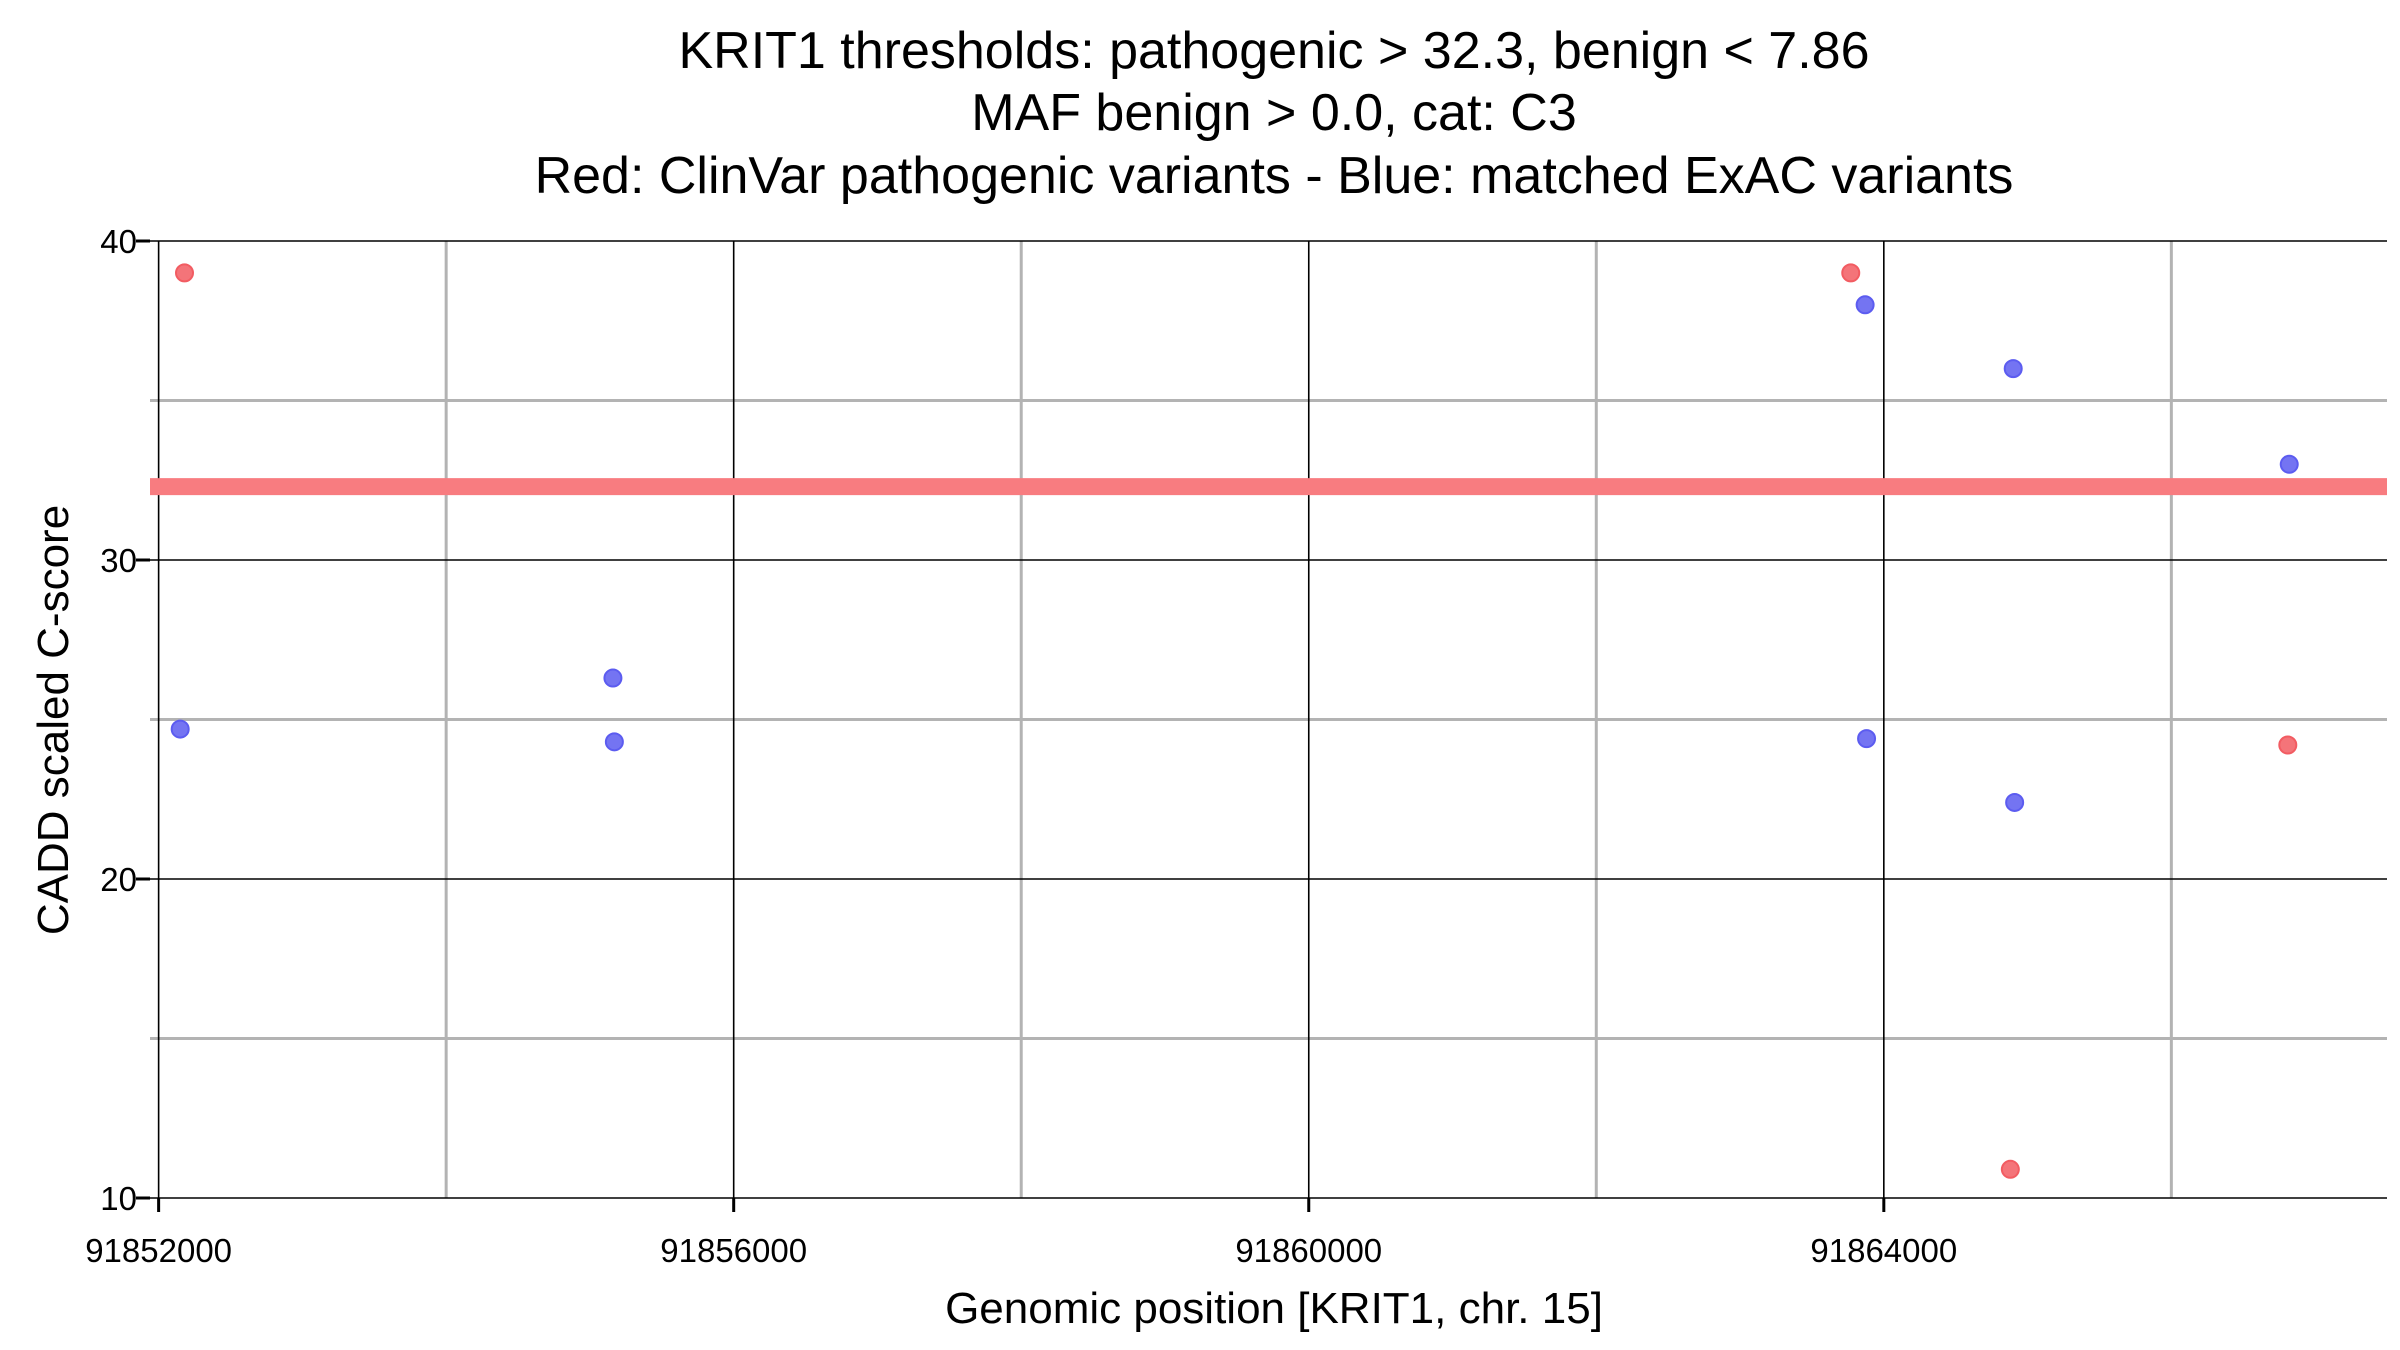 This screenshot has height=1350, width=2400. I want to click on x-axis-title: Genomic position [KRIT1, chr. 15], so click(1274, 1308).